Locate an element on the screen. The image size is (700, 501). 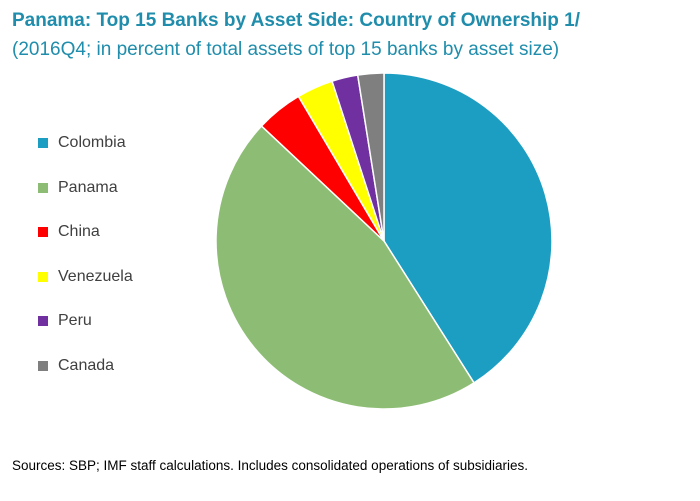
legend-label: Venezuela is located at coordinates (95, 276).